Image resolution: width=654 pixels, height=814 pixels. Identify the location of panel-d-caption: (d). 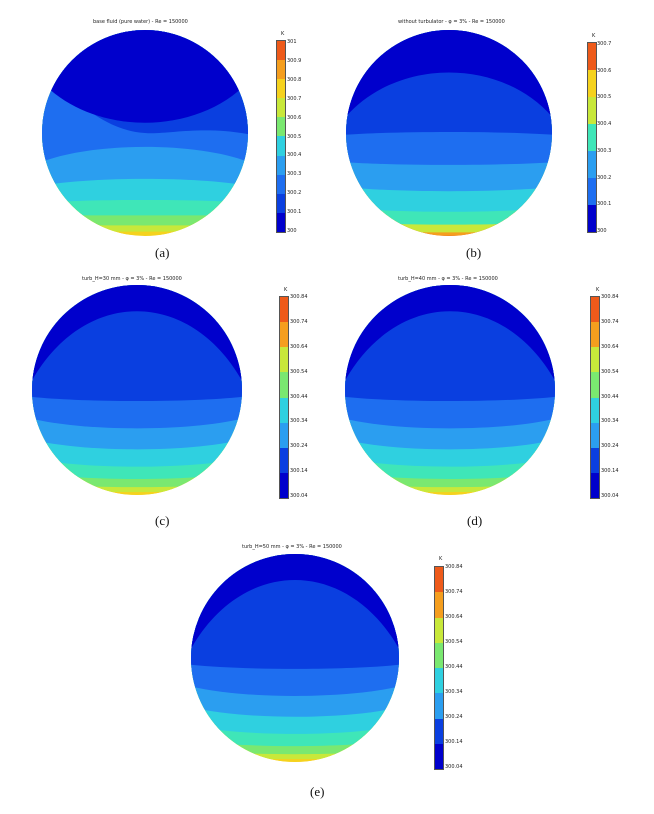
(475, 520).